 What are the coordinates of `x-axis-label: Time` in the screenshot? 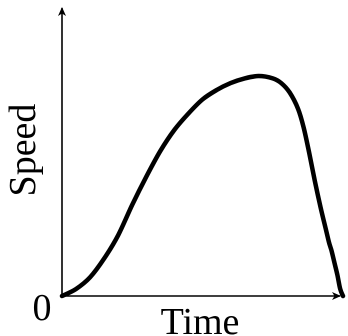 It's located at (200, 318).